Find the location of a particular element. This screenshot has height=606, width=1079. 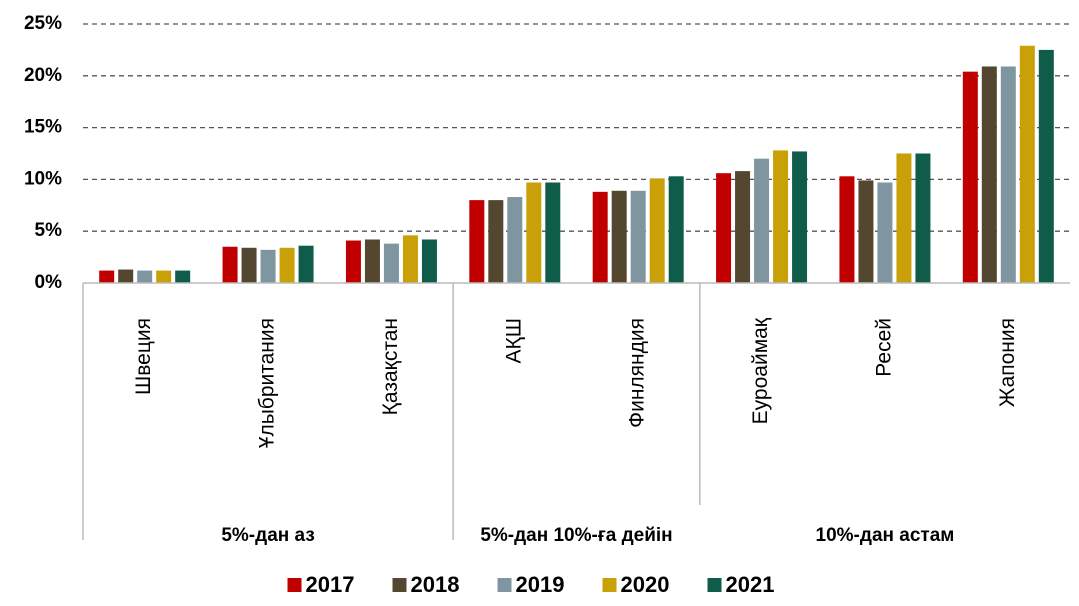

x-tick-label: Қазақстан is located at coordinates (390, 366).